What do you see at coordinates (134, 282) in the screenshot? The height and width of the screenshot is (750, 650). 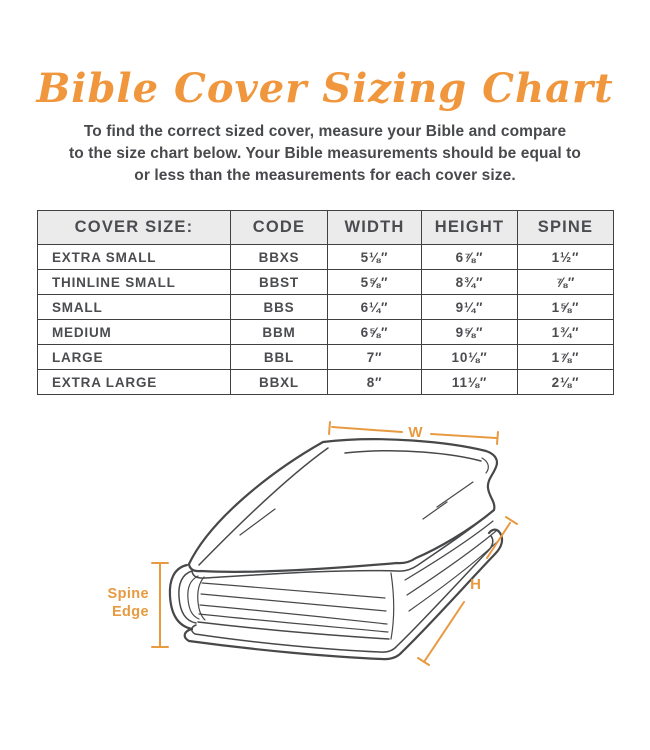 I see `cell-cover-size: THINLINE SMALL` at bounding box center [134, 282].